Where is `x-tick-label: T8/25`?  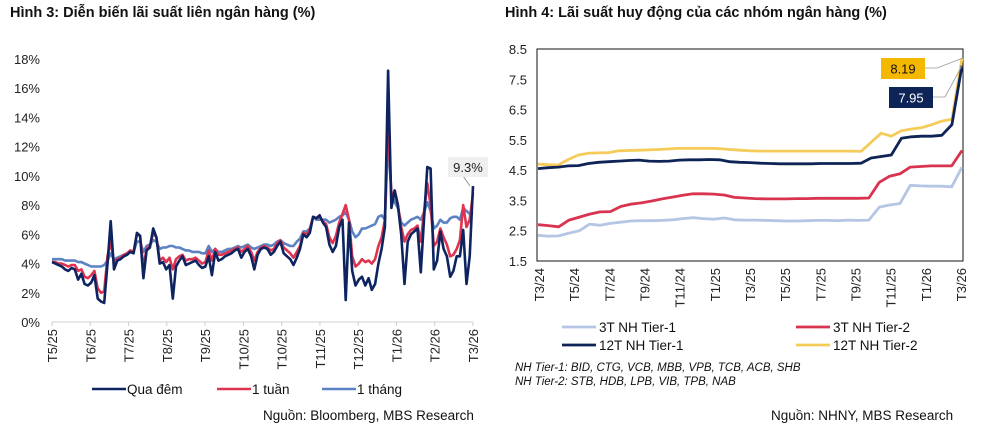 x-tick-label: T8/25 is located at coordinates (167, 345).